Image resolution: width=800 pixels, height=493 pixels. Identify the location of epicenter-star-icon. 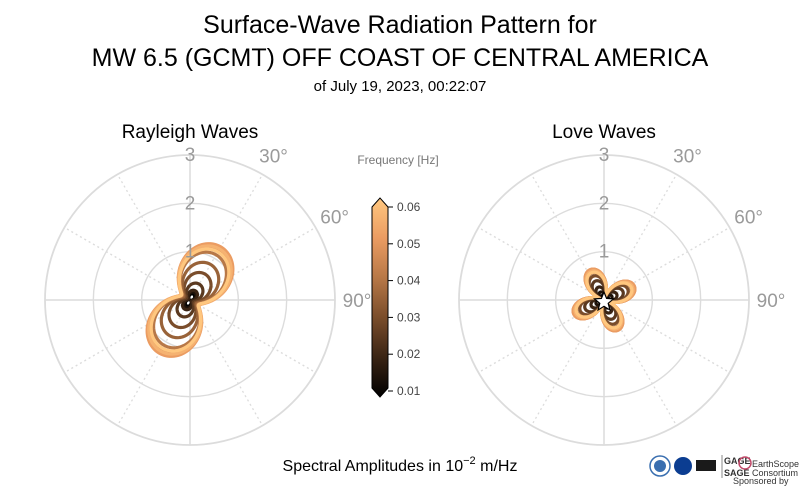
(604, 301).